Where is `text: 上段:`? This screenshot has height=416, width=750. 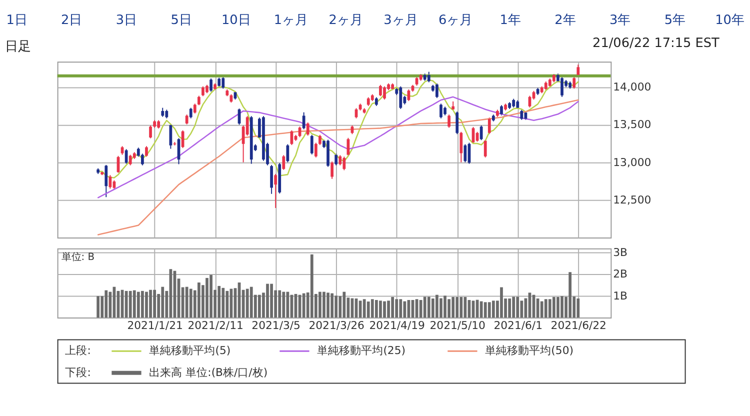 text: 上段: is located at coordinates (78, 351).